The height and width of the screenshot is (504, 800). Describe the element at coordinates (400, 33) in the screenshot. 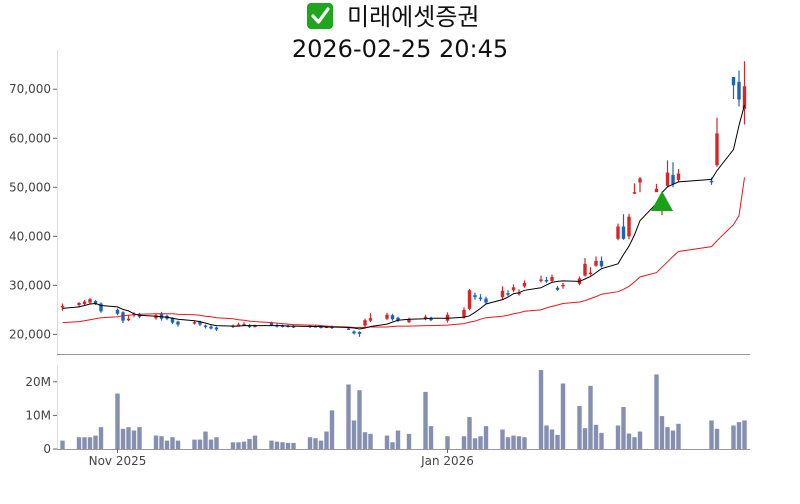

I see `chart-header: 미래에셋증권 2026-02-25 20:45` at that location.